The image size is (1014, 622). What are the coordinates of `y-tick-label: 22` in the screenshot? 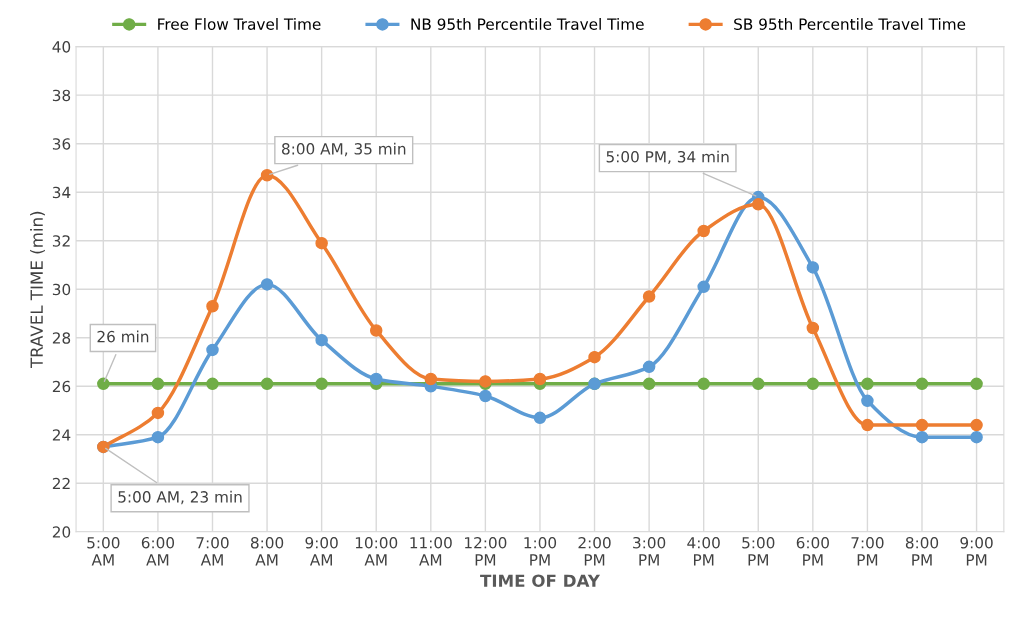 It's located at (61, 483).